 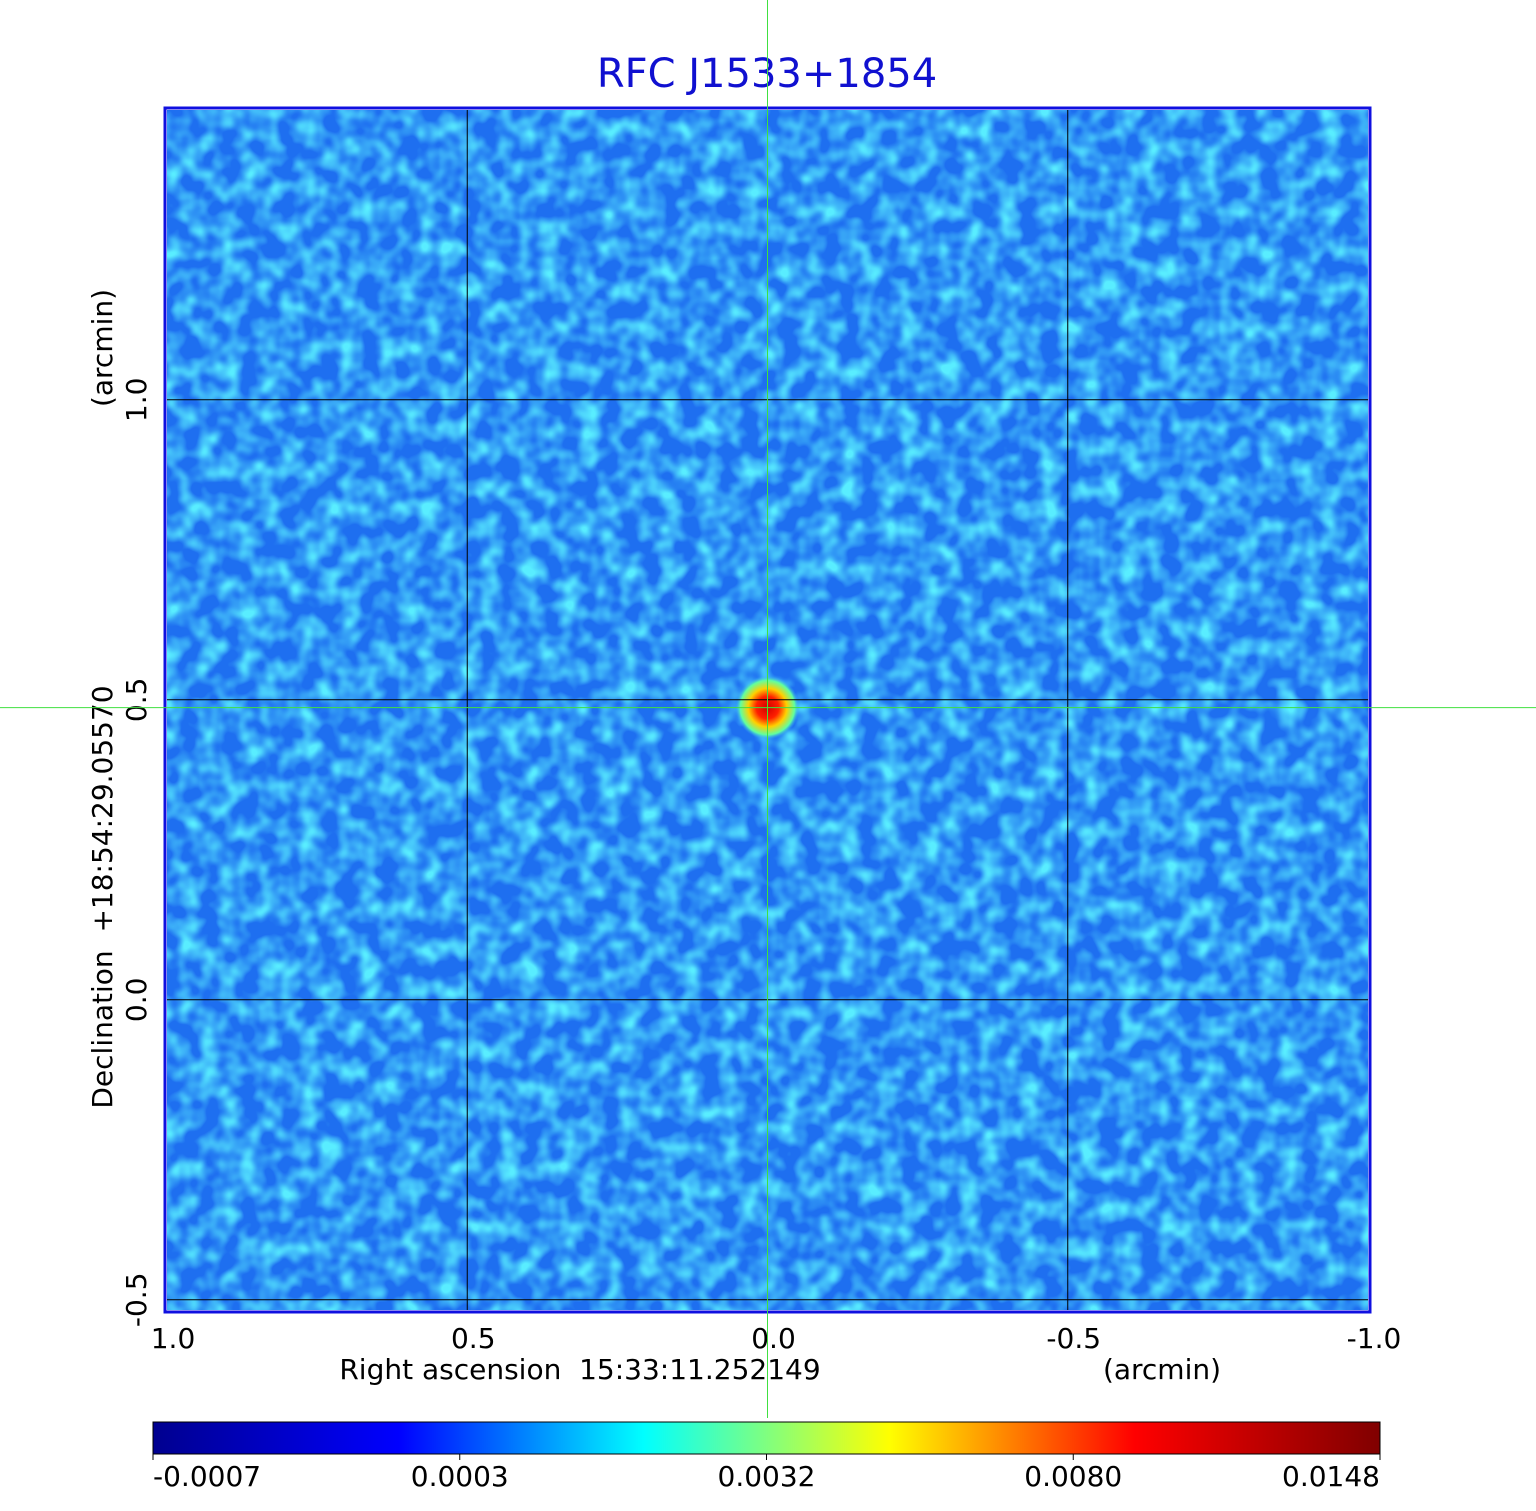 What do you see at coordinates (136, 1000) in the screenshot?
I see `y-tick-label: 0.0` at bounding box center [136, 1000].